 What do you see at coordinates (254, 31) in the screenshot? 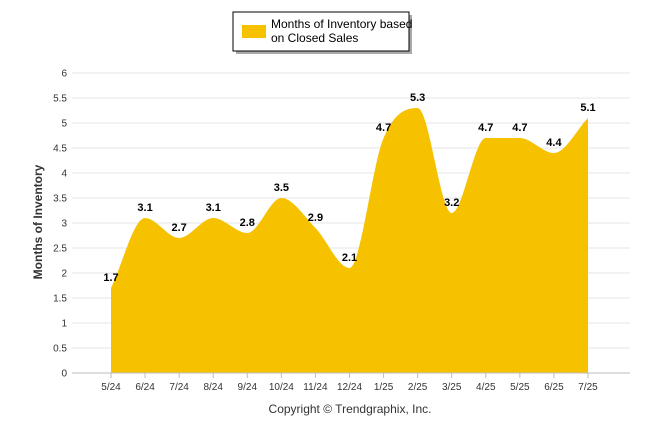
I see `legend-swatch` at bounding box center [254, 31].